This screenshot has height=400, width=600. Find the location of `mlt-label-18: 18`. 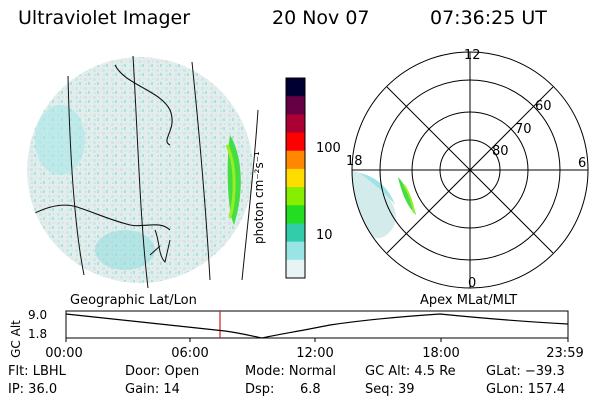

mlt-label-18: 18 is located at coordinates (354, 161).